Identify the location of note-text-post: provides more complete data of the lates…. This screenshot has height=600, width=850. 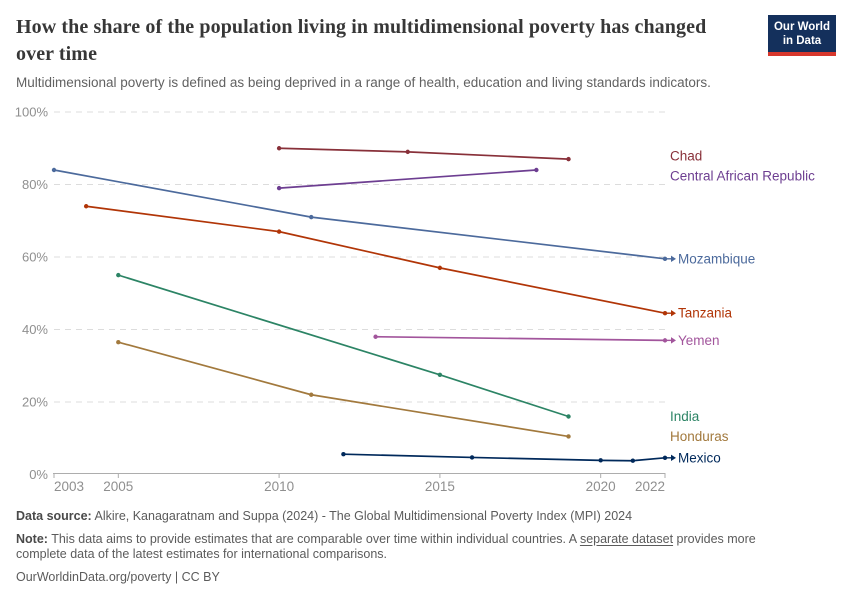
(386, 546).